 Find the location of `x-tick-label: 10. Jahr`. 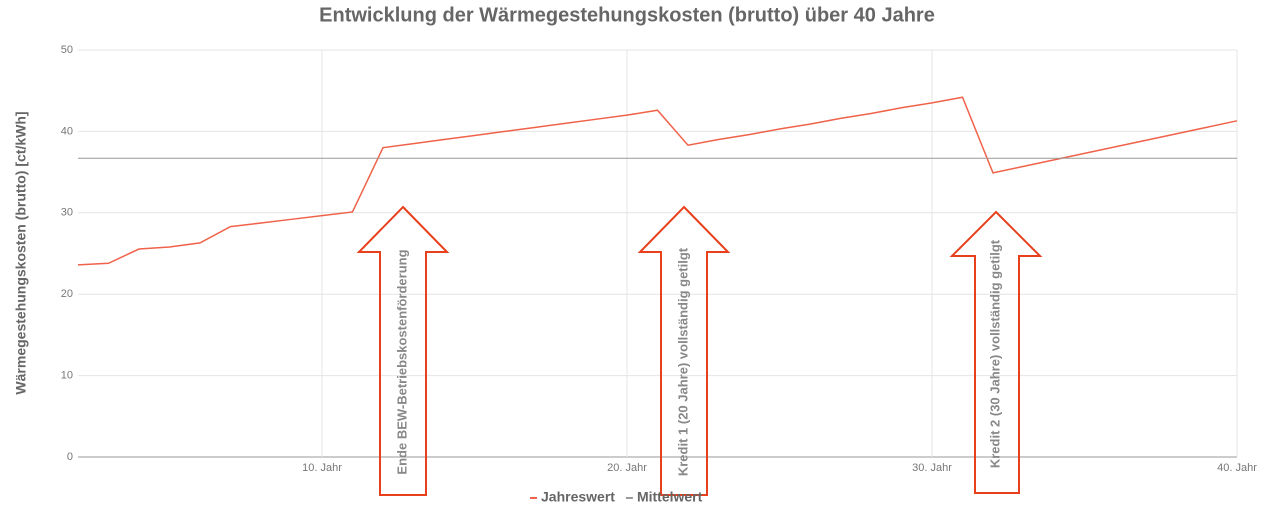

x-tick-label: 10. Jahr is located at coordinates (322, 468).